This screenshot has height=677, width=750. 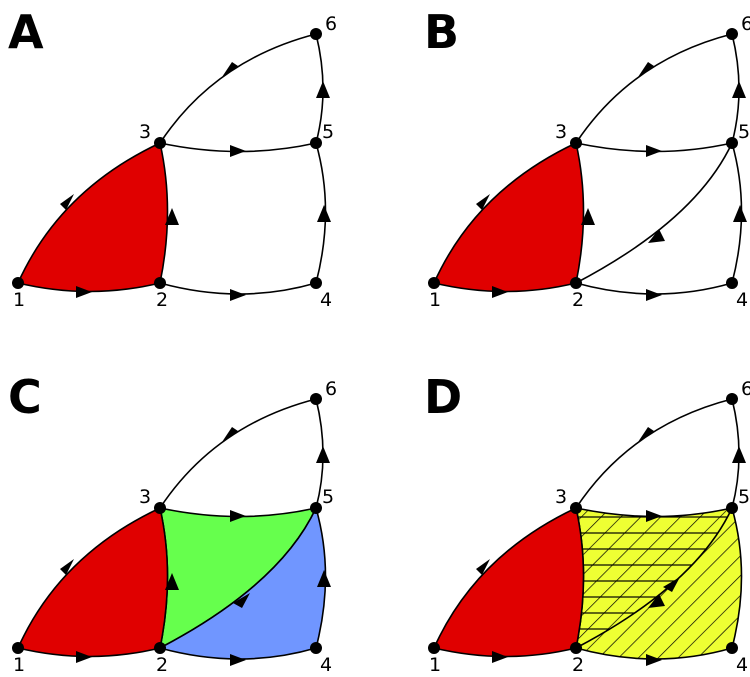 I want to click on panel-label-b: B, so click(x=441, y=32).